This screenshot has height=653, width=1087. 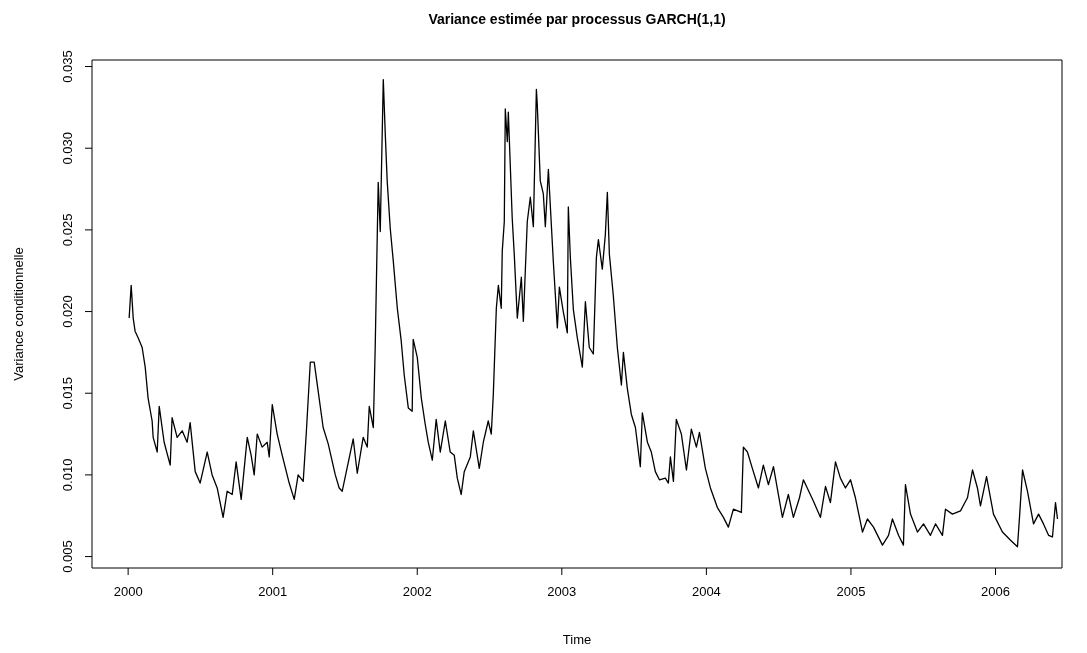 I want to click on x-tick-label: 2000, so click(x=128, y=591).